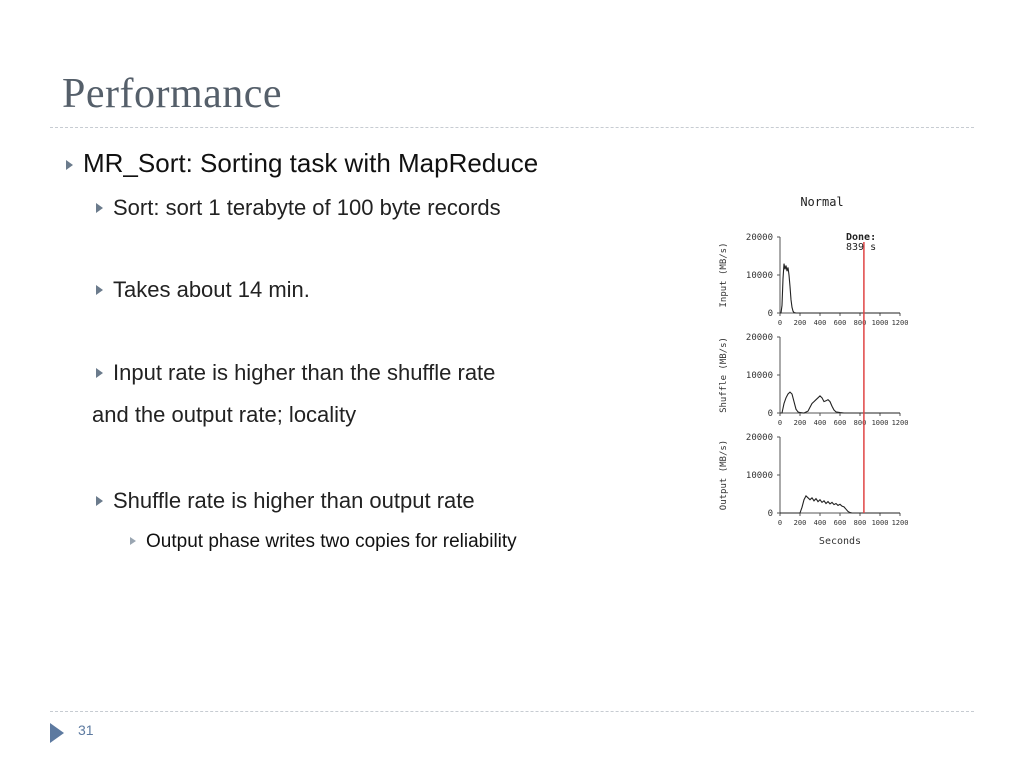  Describe the element at coordinates (861, 237) in the screenshot. I see `done-annotation-label: Done:` at that location.